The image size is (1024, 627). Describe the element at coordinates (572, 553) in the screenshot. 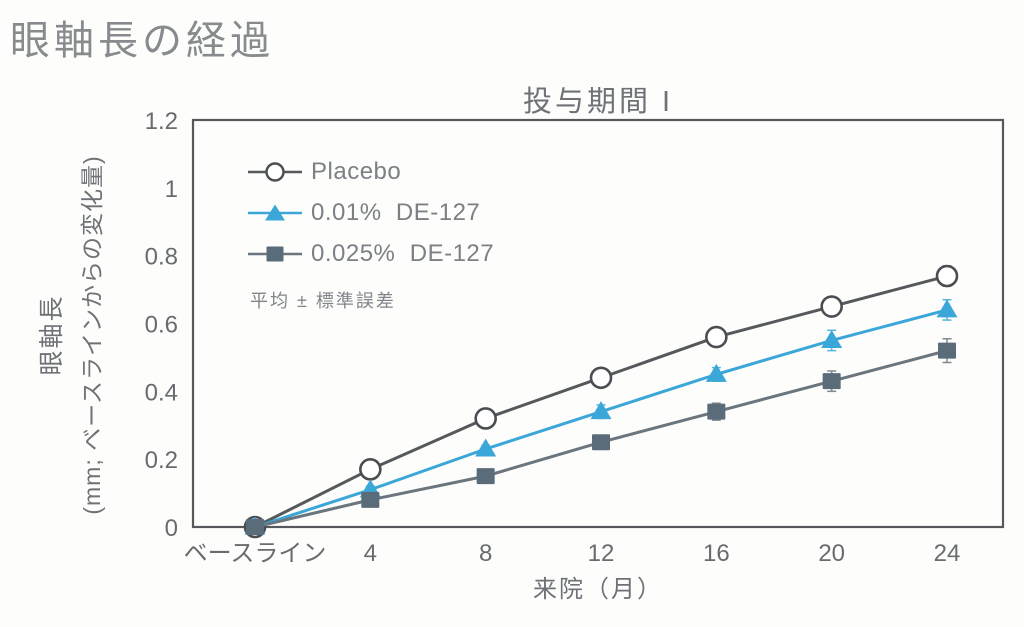

I see `x-axis-tick-labels: ベースライン 4 8 12 16 20 24` at that location.